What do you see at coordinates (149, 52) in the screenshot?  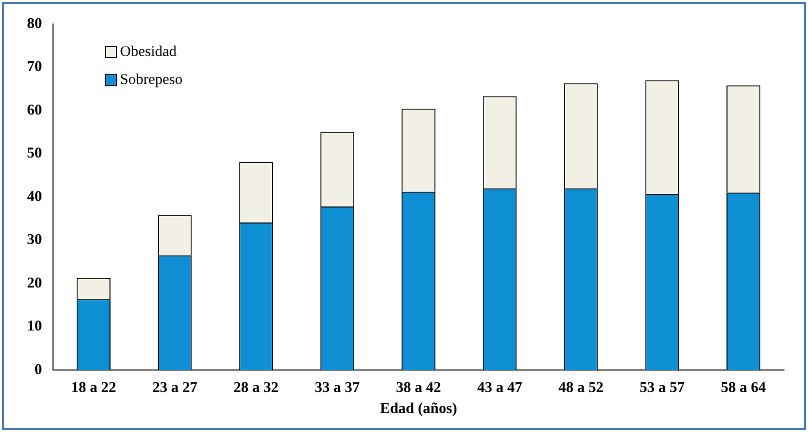 I see `legend-label: Obesidad` at bounding box center [149, 52].